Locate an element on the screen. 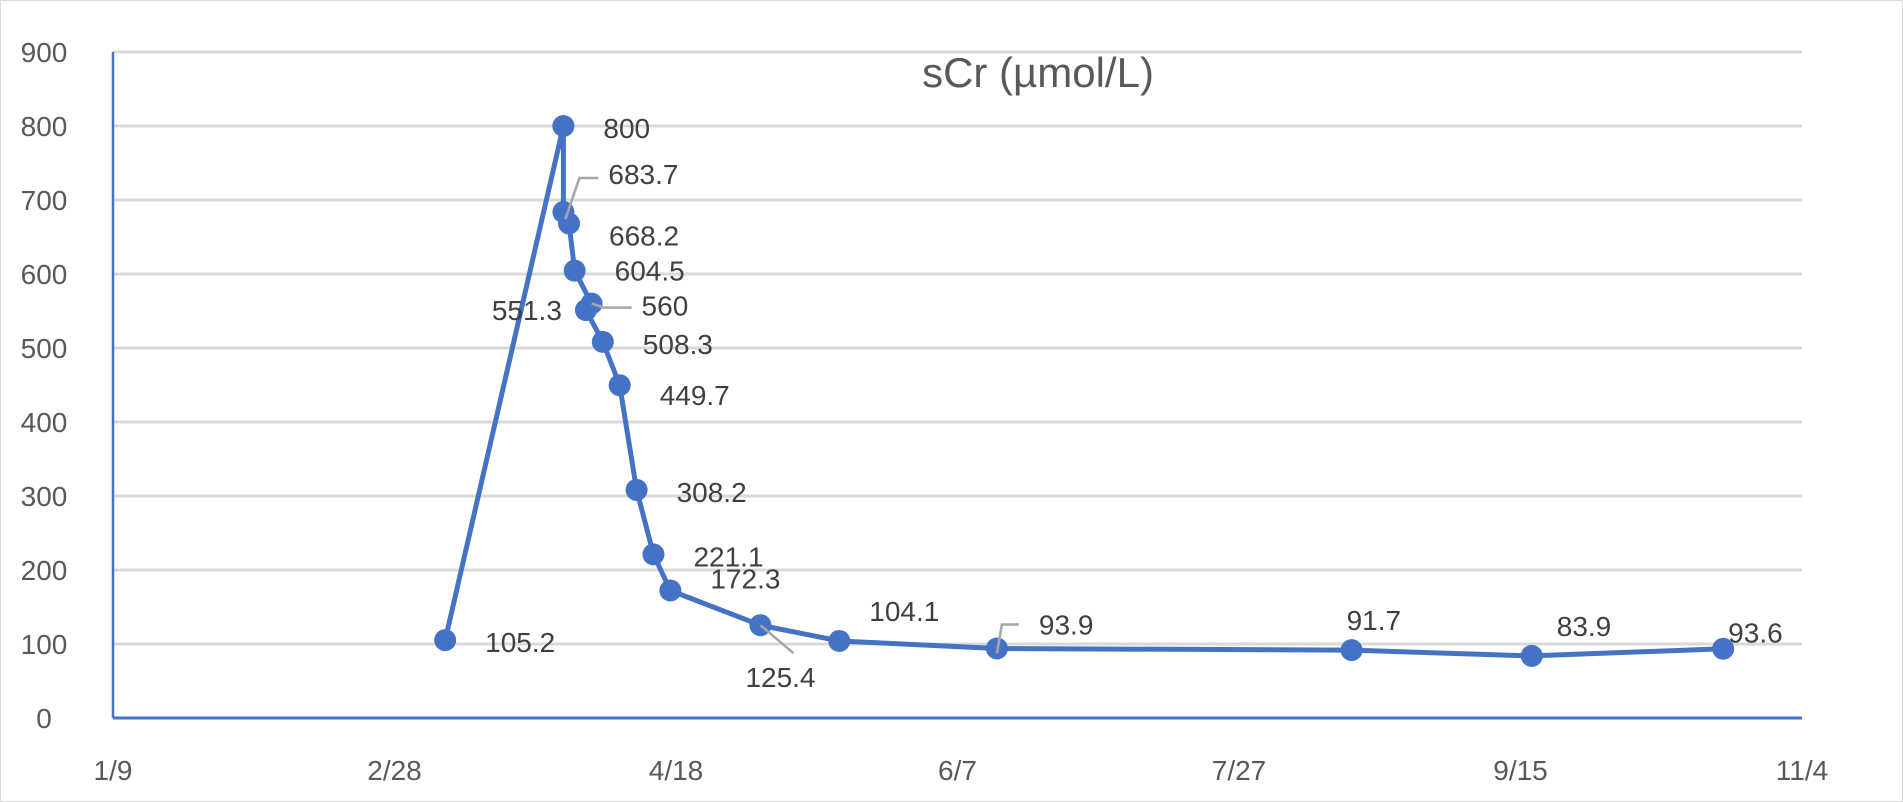  data-label: 93.9 is located at coordinates (1066, 625).